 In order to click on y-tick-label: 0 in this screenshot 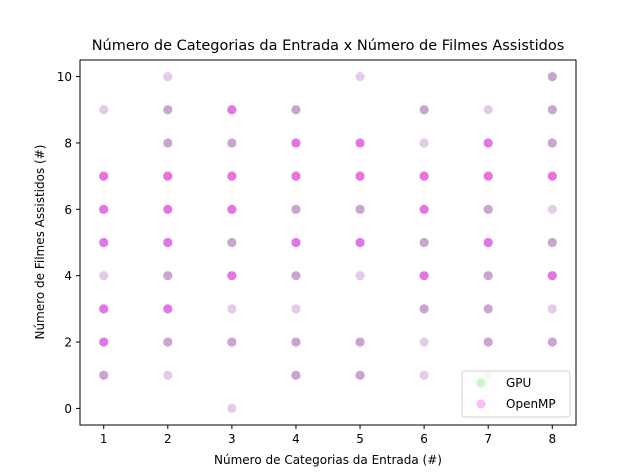, I will do `click(68, 409)`.